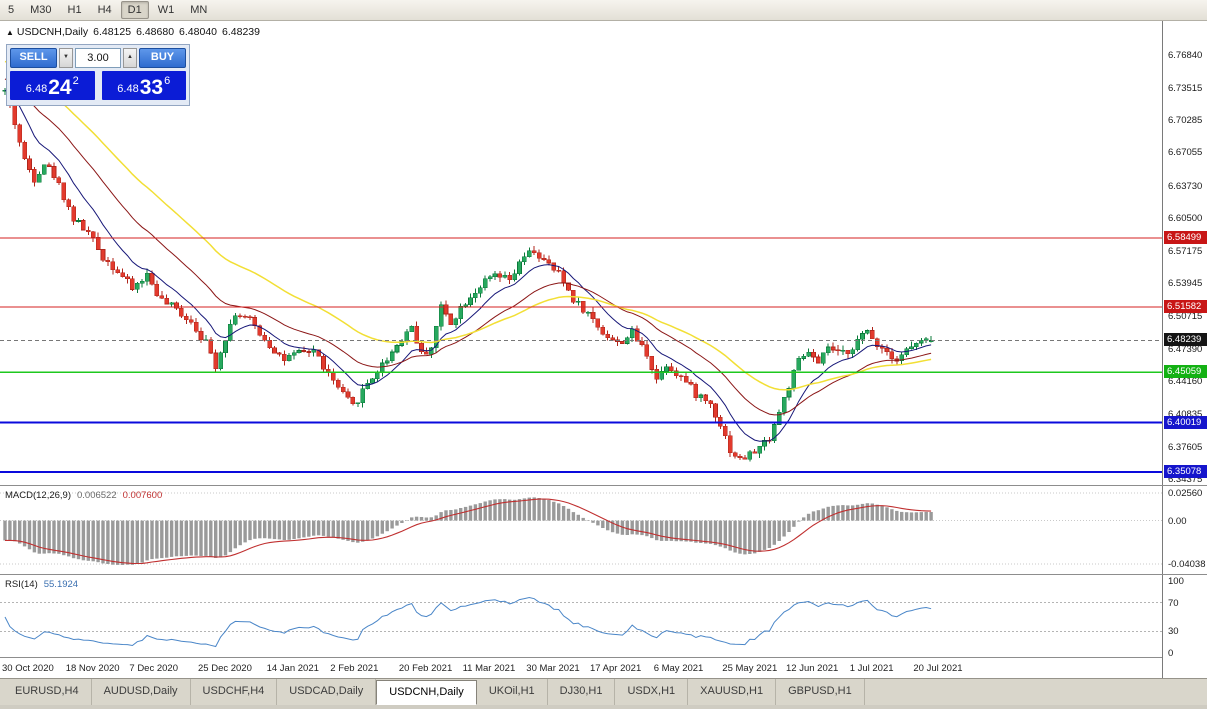  I want to click on price-axis-tick: 6.76840, so click(1185, 55).